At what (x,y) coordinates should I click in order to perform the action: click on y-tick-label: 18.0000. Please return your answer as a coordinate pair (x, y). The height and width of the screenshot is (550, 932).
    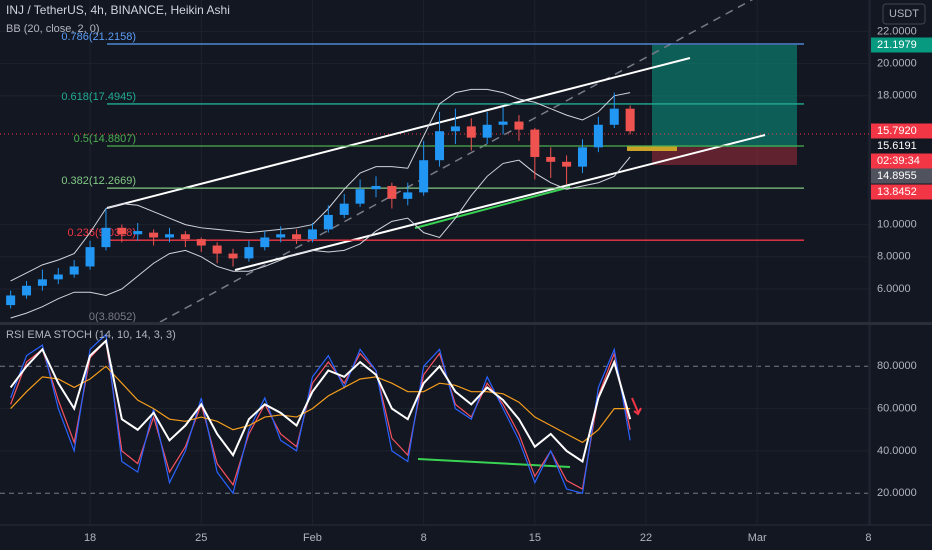
    Looking at the image, I should click on (897, 96).